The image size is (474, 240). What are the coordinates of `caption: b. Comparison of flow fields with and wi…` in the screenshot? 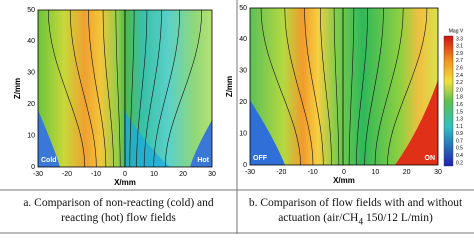 It's located at (355, 212).